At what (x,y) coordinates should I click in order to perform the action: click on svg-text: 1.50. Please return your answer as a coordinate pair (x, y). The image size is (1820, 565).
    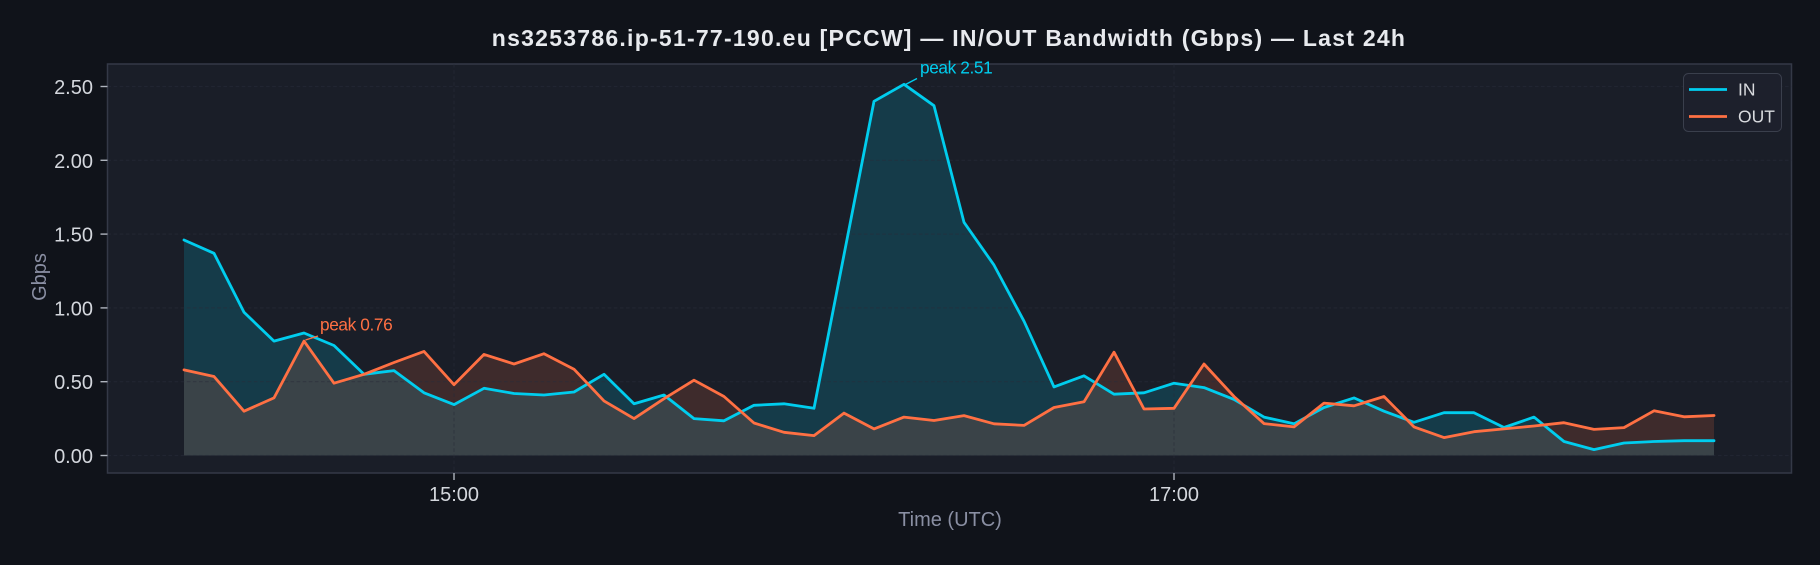
    Looking at the image, I should click on (73, 236).